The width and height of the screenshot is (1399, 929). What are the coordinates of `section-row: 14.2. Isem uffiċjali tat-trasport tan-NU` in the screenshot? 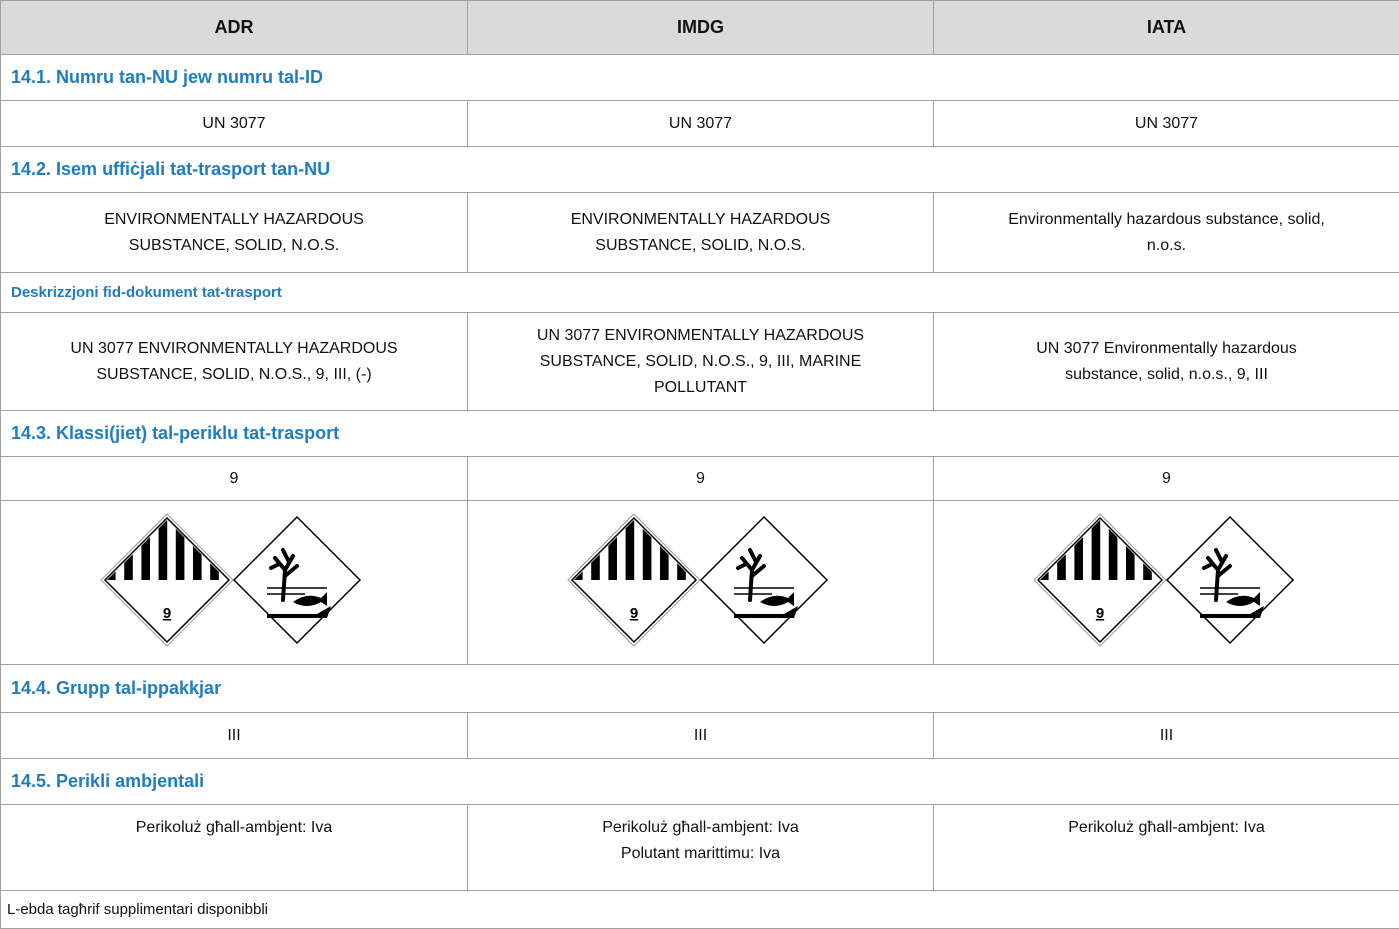 It's located at (700, 170).